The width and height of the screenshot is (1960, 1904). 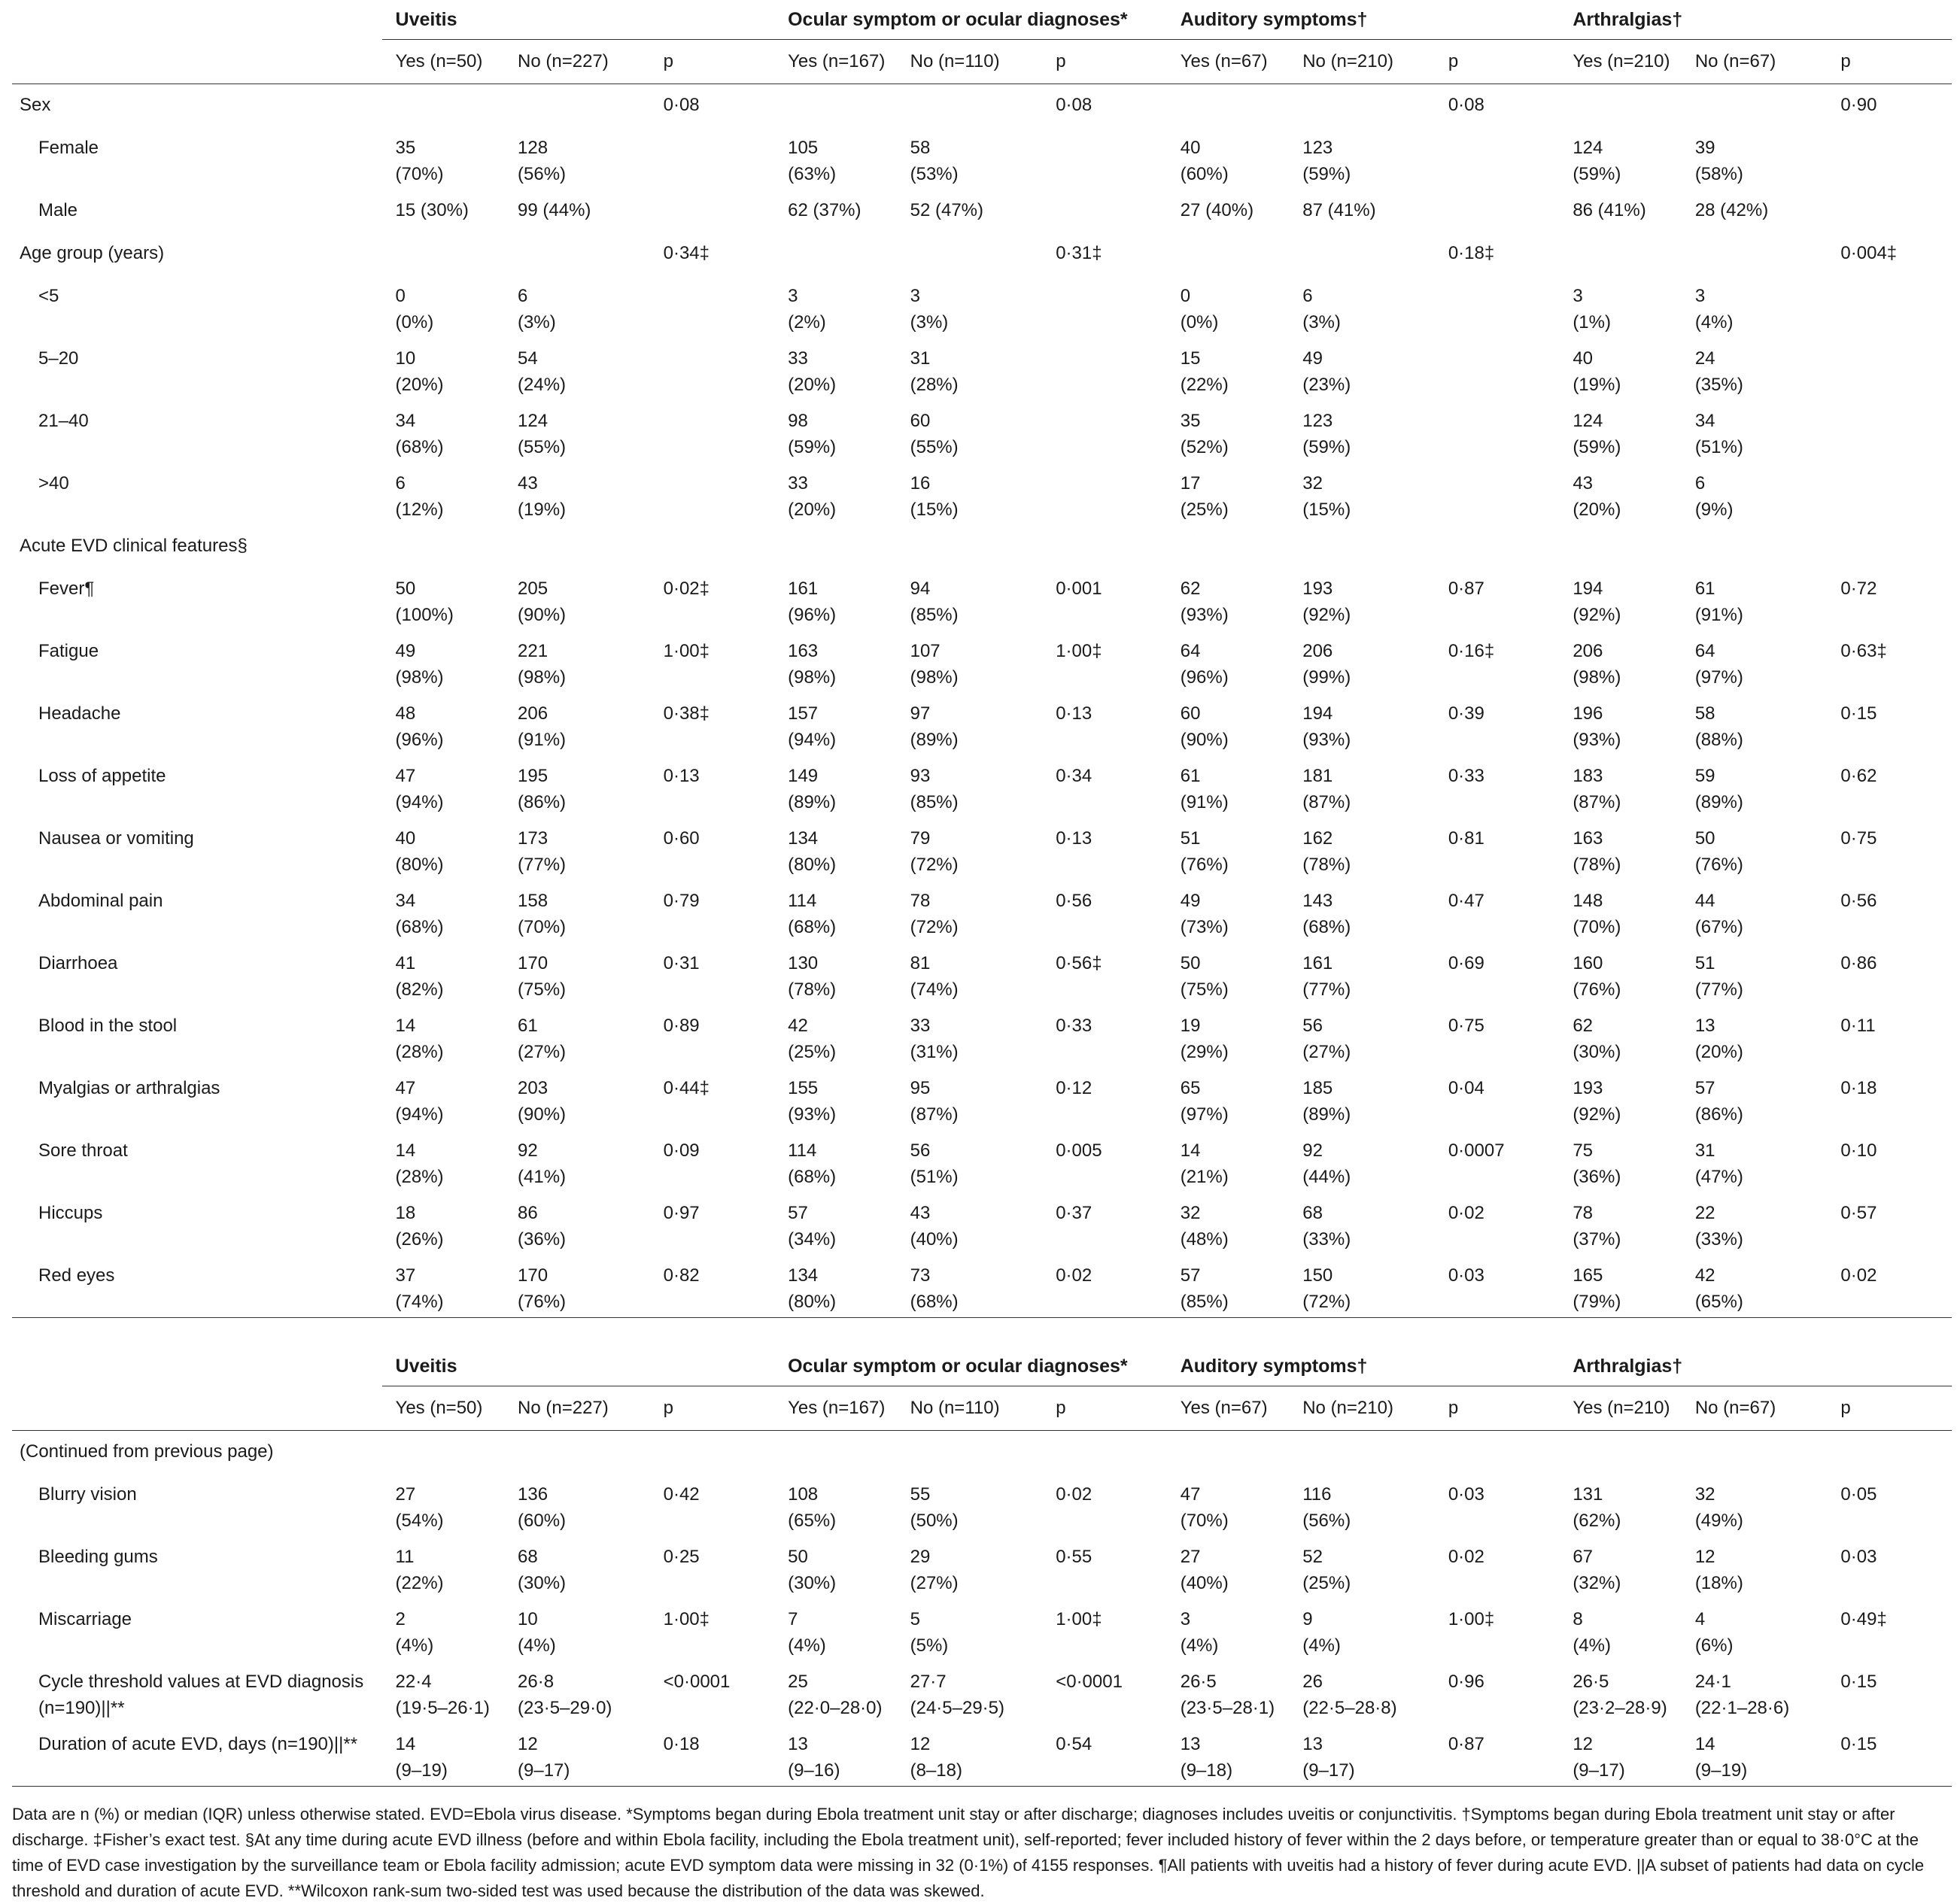 What do you see at coordinates (930, 1632) in the screenshot?
I see `cell-value: 5 (5%)` at bounding box center [930, 1632].